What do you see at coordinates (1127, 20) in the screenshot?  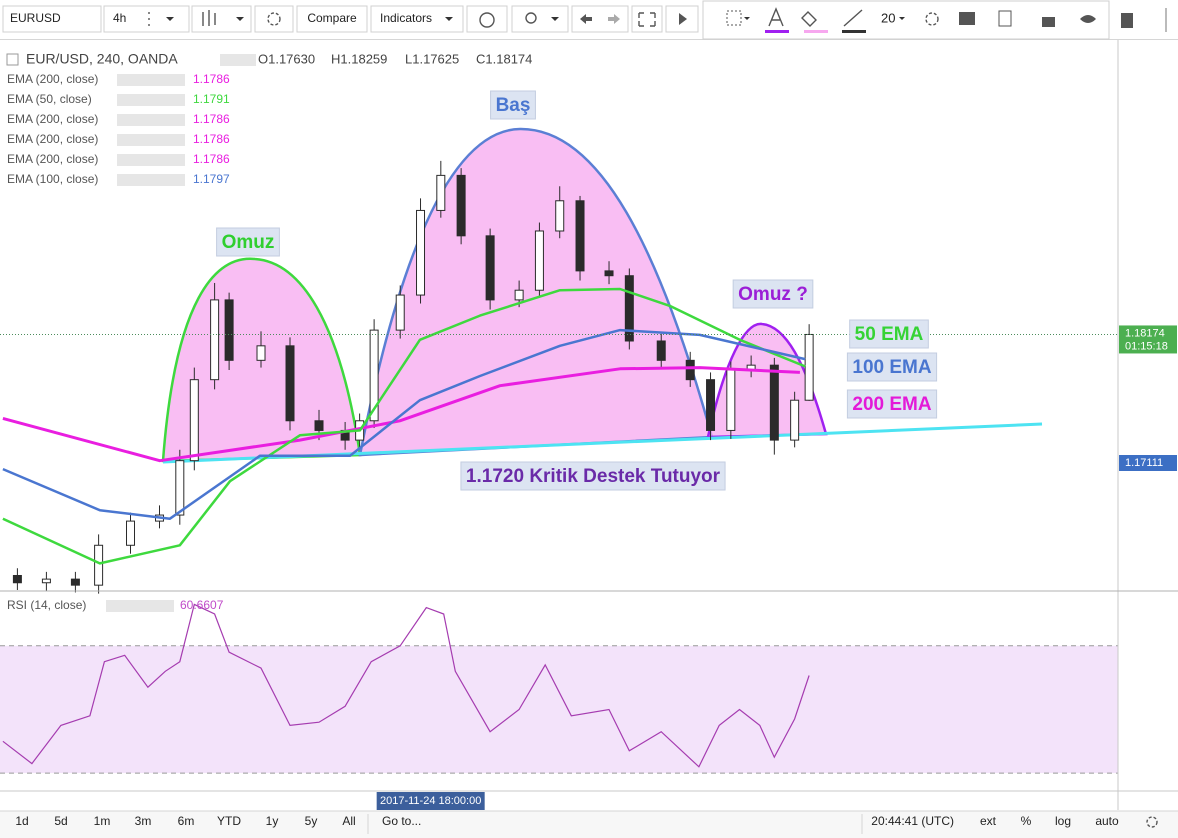 I see `trash-icon` at bounding box center [1127, 20].